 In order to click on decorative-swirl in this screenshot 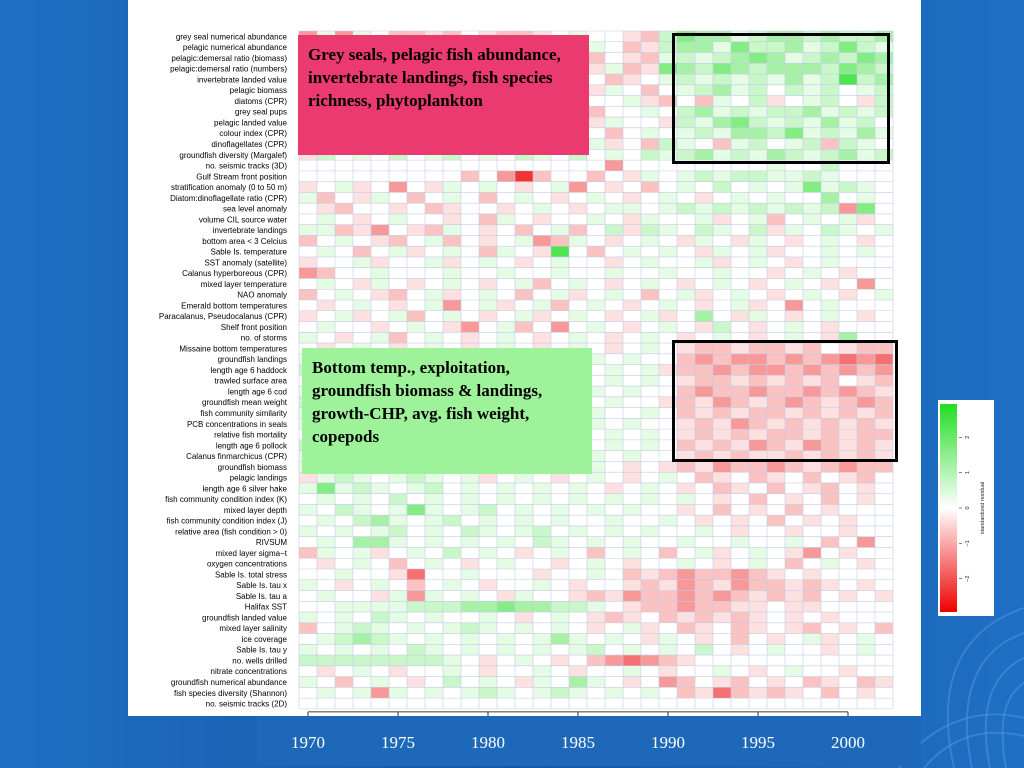, I will do `click(961, 687)`.